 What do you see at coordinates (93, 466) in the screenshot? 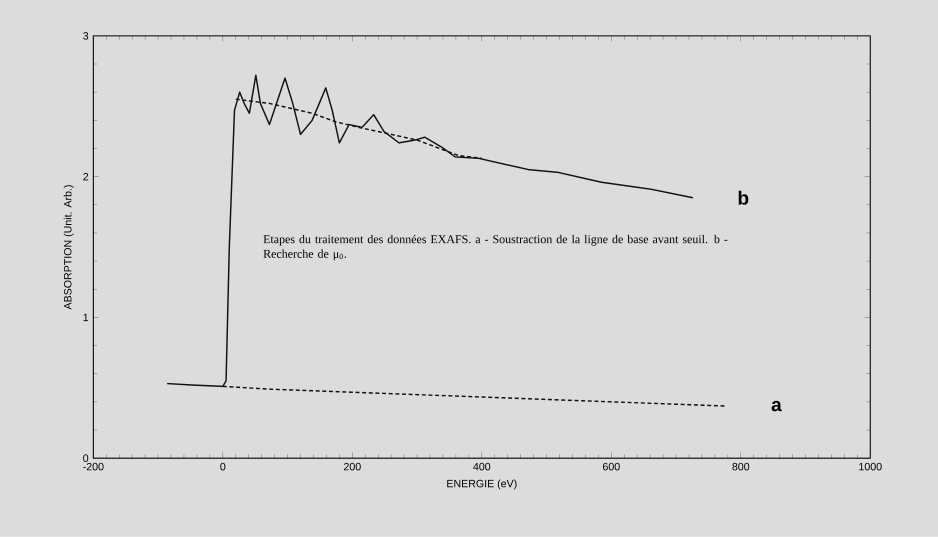
I see `x-tick-label: -200` at bounding box center [93, 466].